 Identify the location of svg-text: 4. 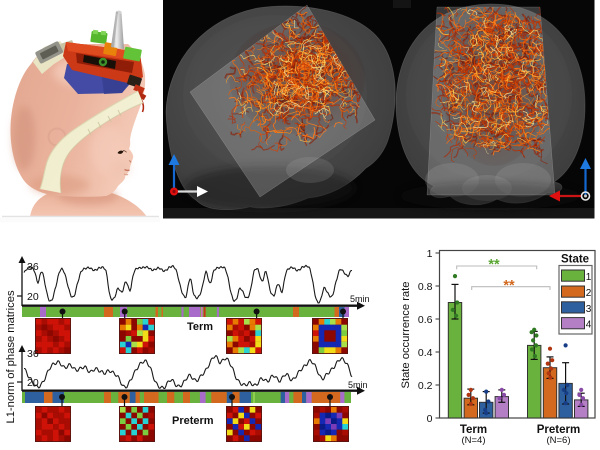
(589, 325).